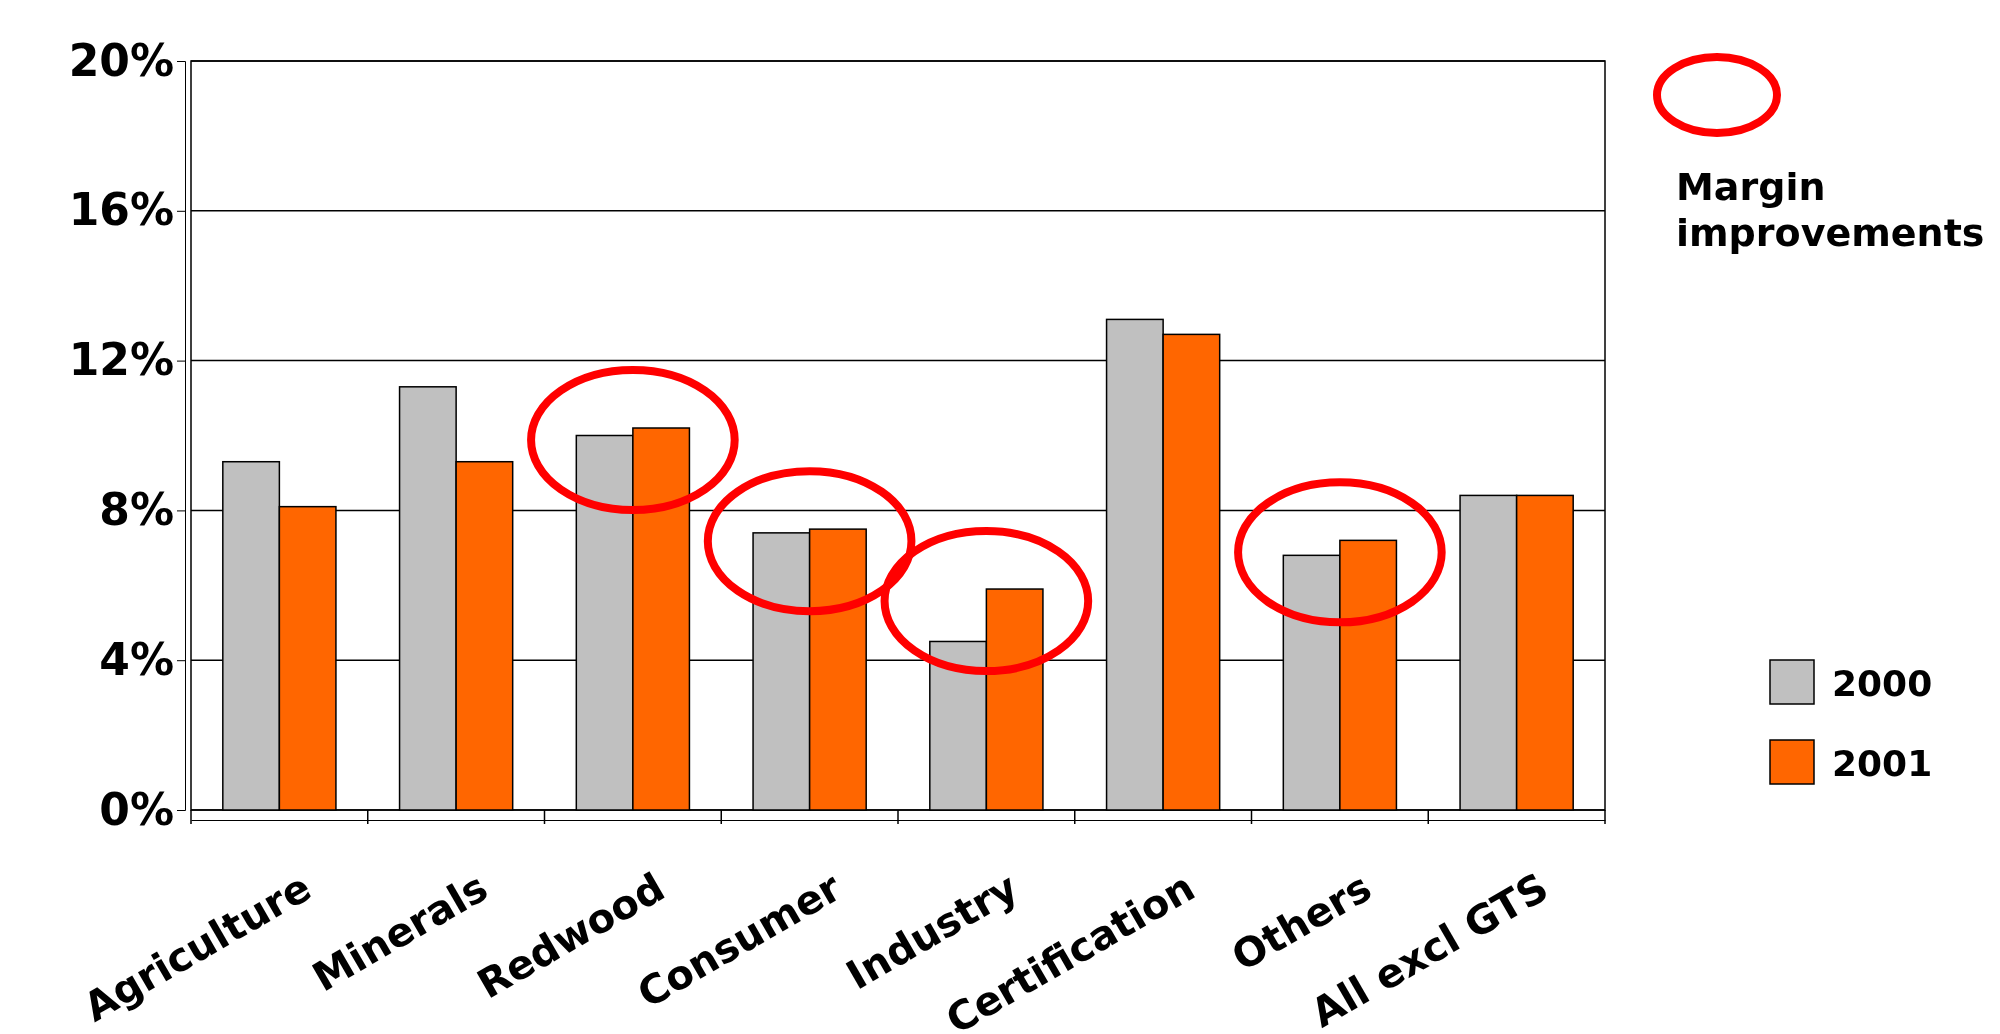  Describe the element at coordinates (121, 360) in the screenshot. I see `y-tick-label: 12%` at that location.